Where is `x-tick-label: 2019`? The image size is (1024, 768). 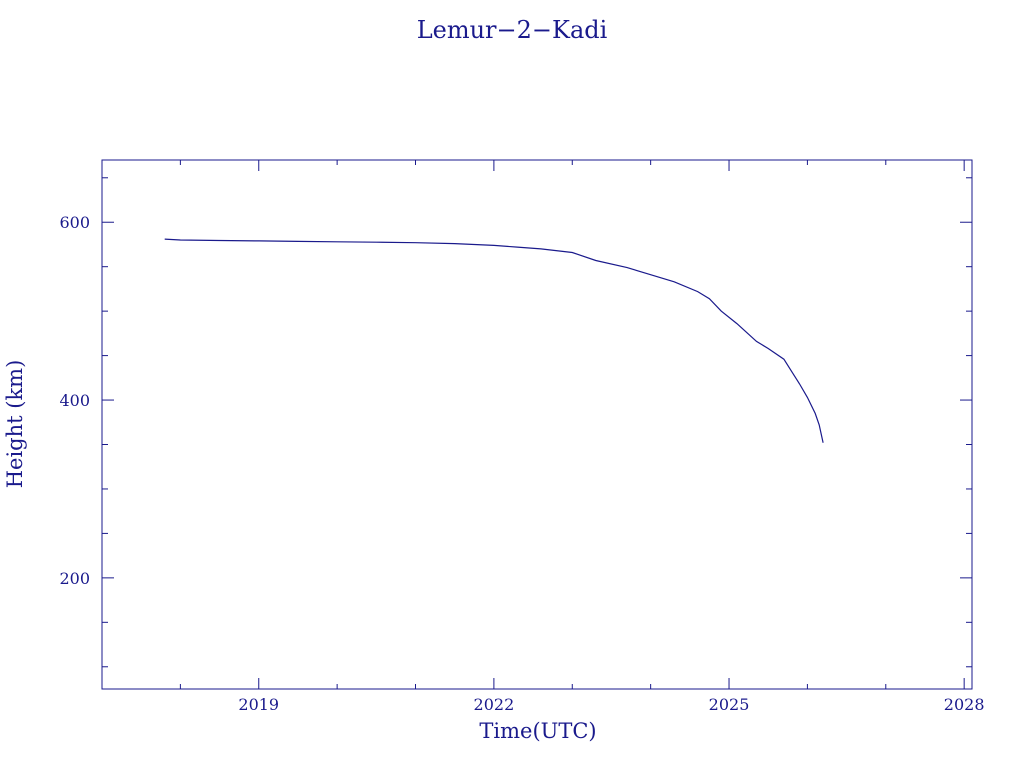 x-tick-label: 2019 is located at coordinates (258, 704).